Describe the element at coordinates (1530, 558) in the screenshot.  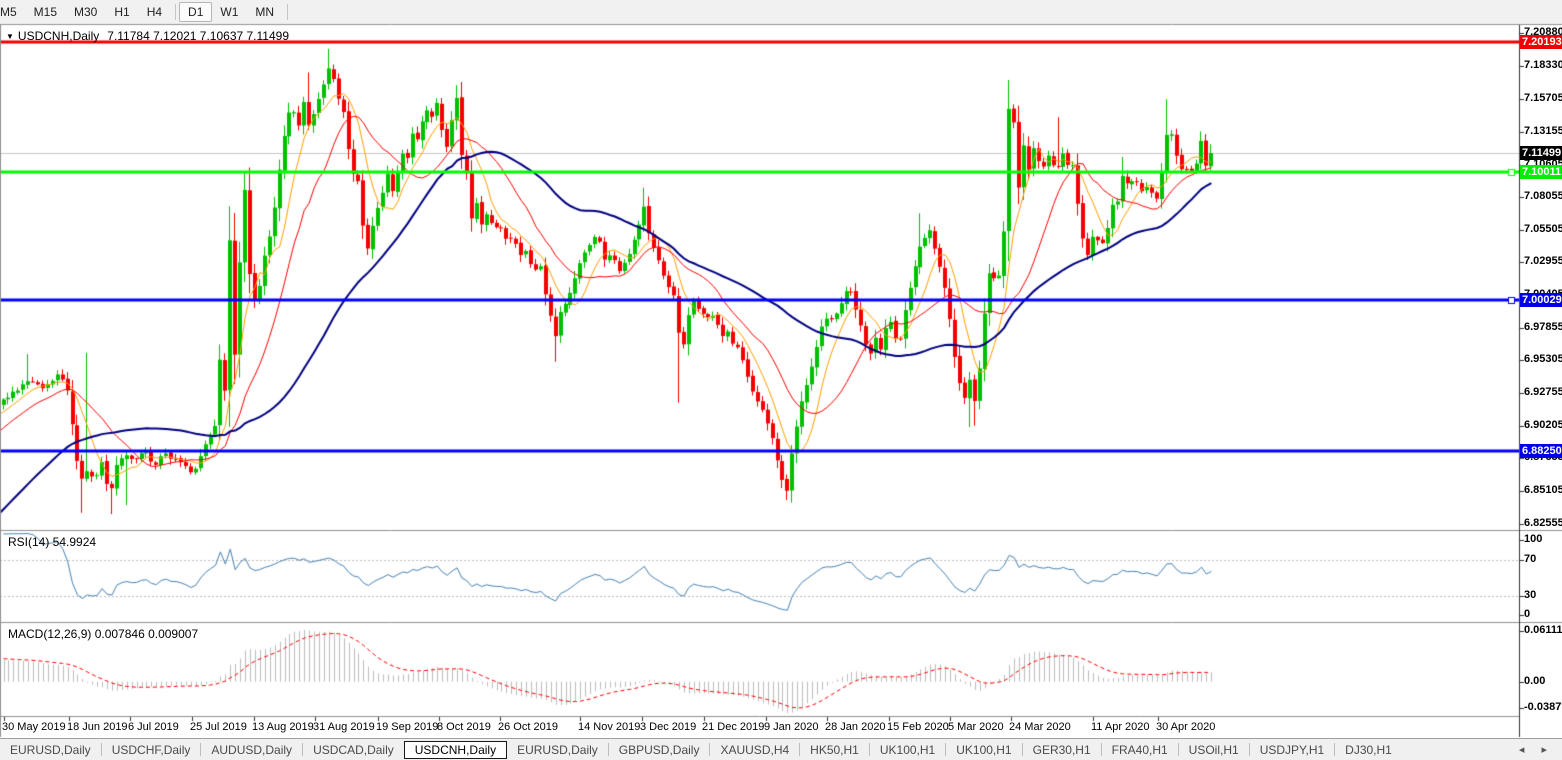
I see `rsi-scale-tick: 70` at that location.